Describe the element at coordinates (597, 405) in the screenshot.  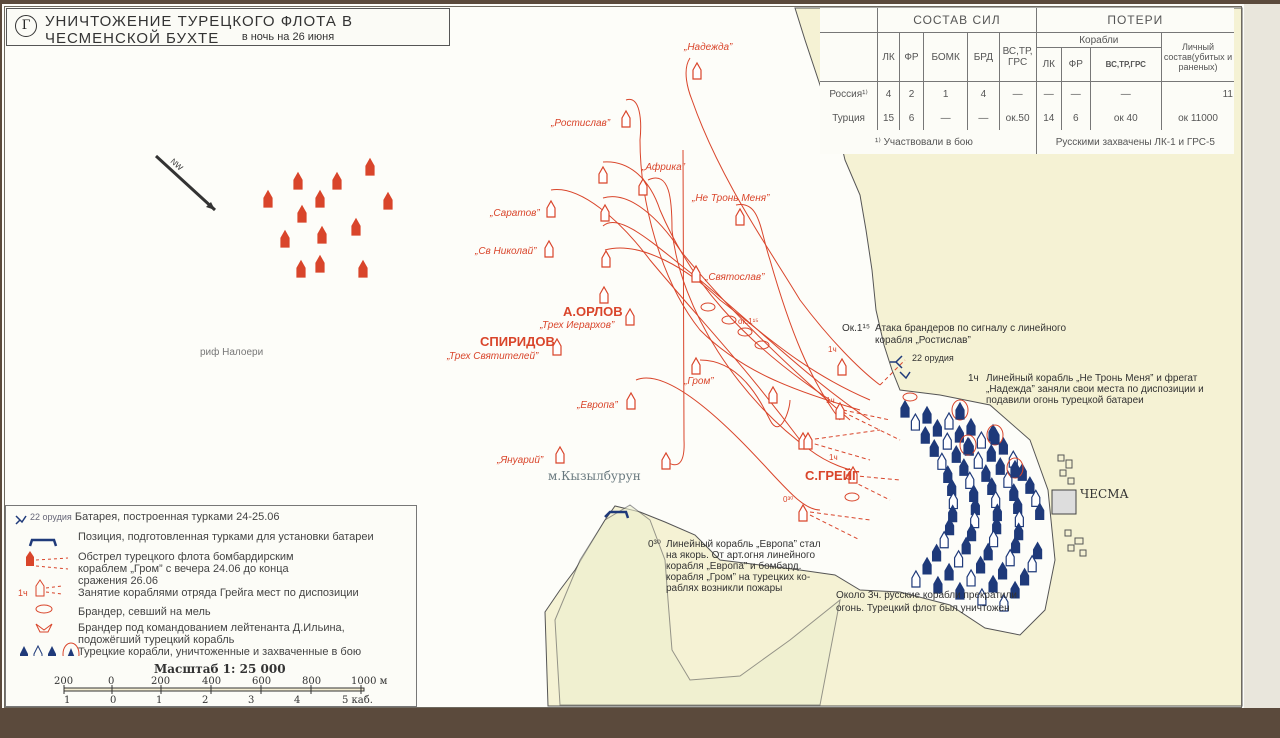
I see `ship-label-evropa: „Европа”` at that location.